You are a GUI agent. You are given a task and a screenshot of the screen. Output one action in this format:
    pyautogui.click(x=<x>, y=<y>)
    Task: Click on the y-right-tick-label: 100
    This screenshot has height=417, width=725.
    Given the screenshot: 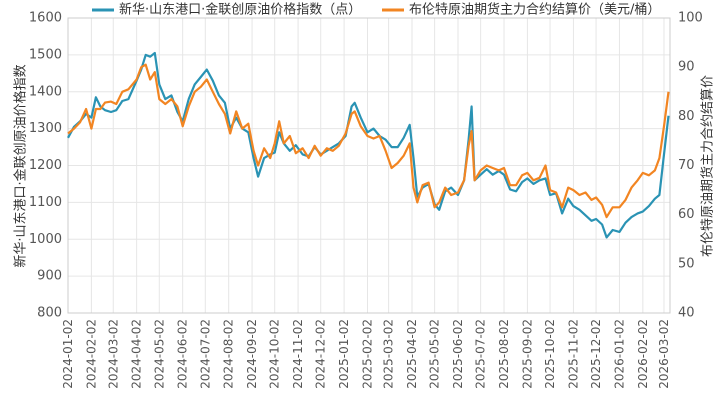 What is the action you would take?
    pyautogui.click(x=690, y=18)
    